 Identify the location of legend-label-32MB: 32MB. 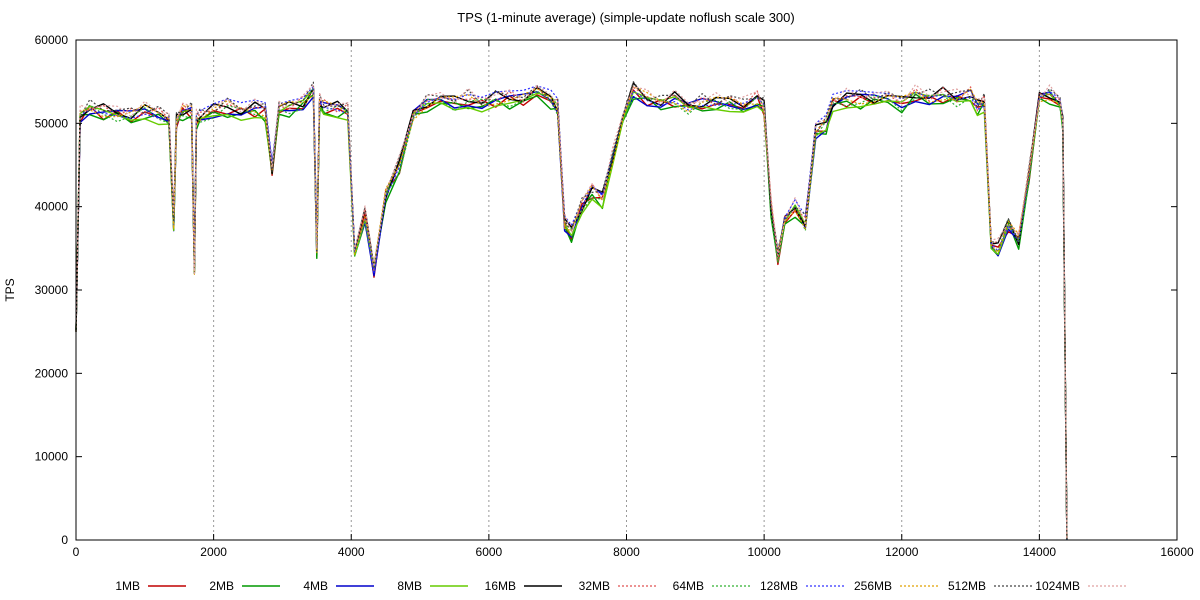
(594, 586).